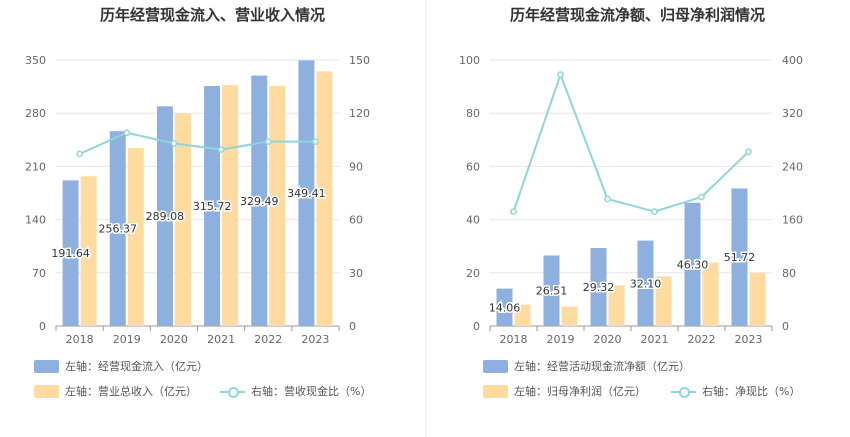 The height and width of the screenshot is (437, 850). Describe the element at coordinates (789, 273) in the screenshot. I see `y-right-tick-label: 80` at that location.